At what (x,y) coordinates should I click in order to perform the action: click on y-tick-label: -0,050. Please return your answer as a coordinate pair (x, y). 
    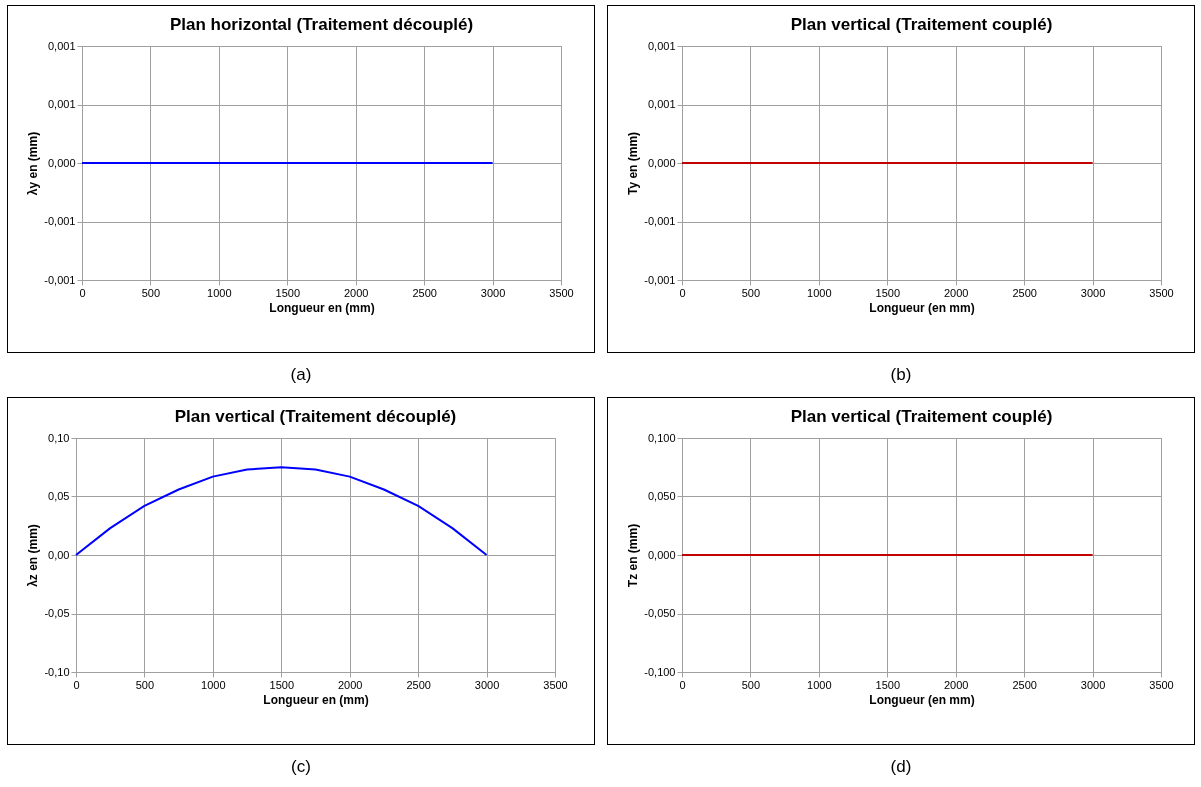
    Looking at the image, I should click on (660, 613).